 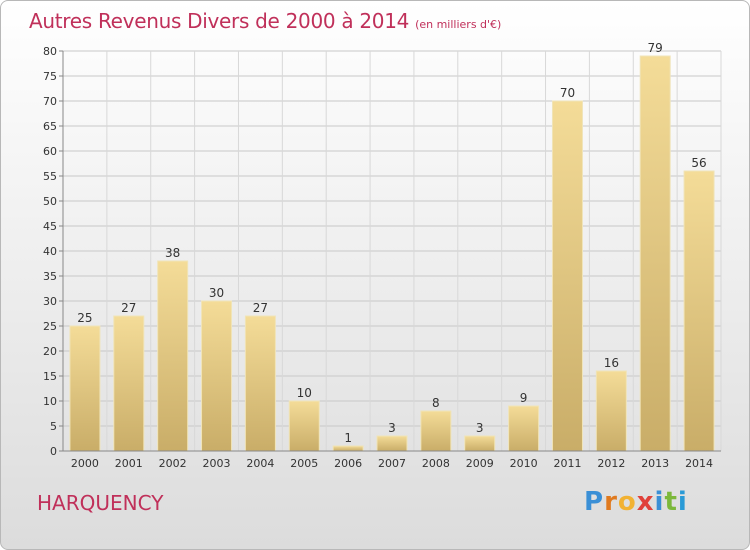 What do you see at coordinates (260, 463) in the screenshot?
I see `x-tick-label-2004: 2004` at bounding box center [260, 463].